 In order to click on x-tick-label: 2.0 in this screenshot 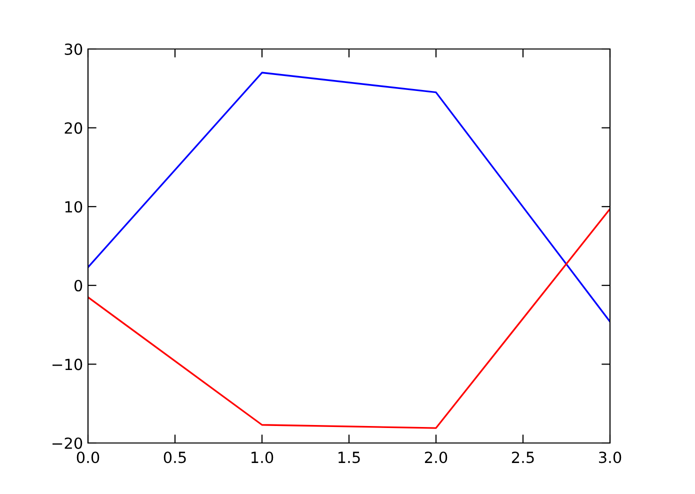, I will do `click(436, 458)`.